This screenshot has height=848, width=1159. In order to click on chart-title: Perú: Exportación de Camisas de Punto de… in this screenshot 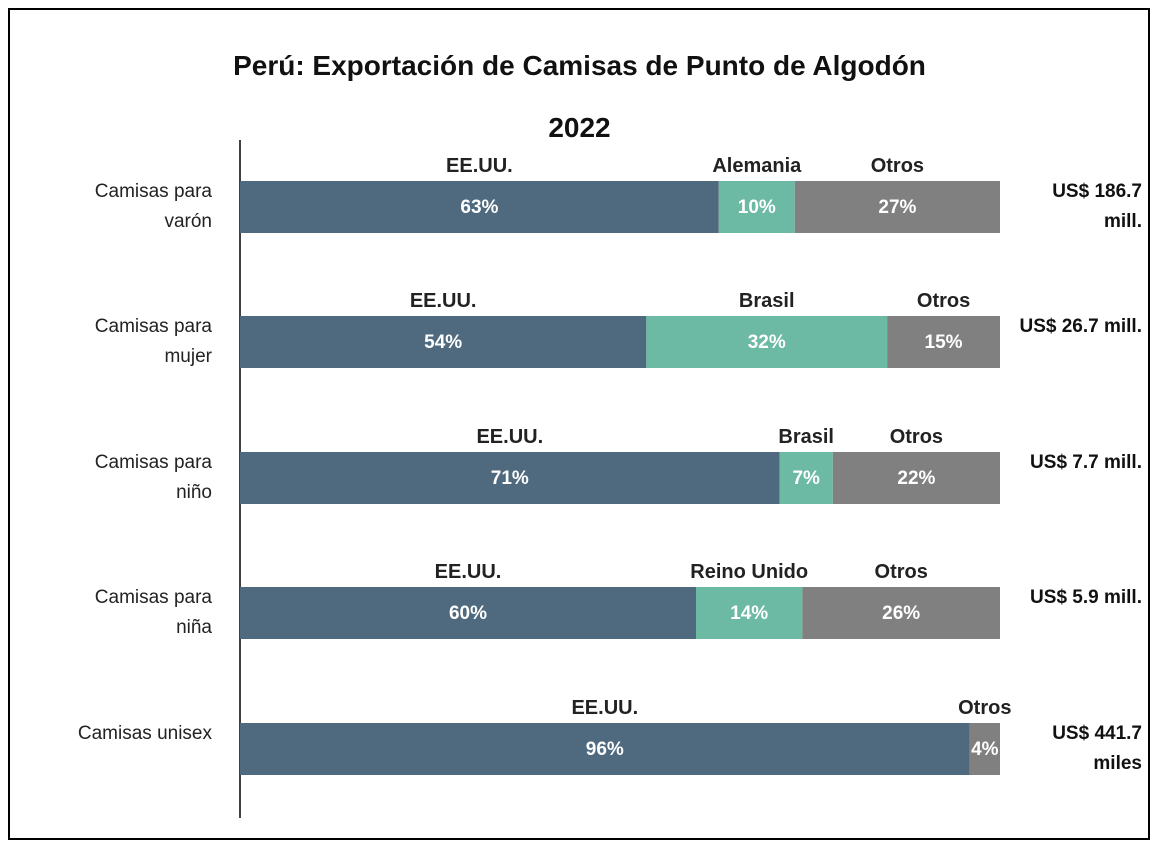, I will do `click(579, 65)`.